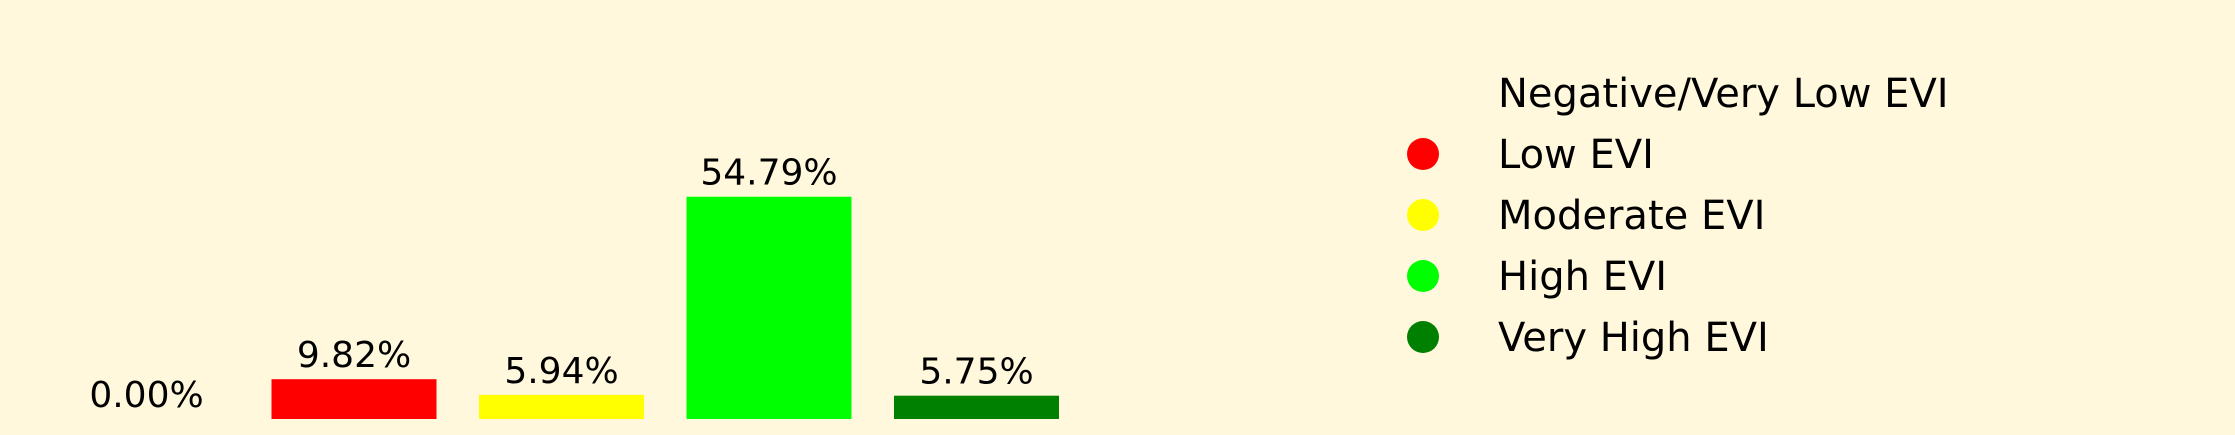 The width and height of the screenshot is (2235, 435). Describe the element at coordinates (976, 407) in the screenshot. I see `bar-very-high-evi` at that location.